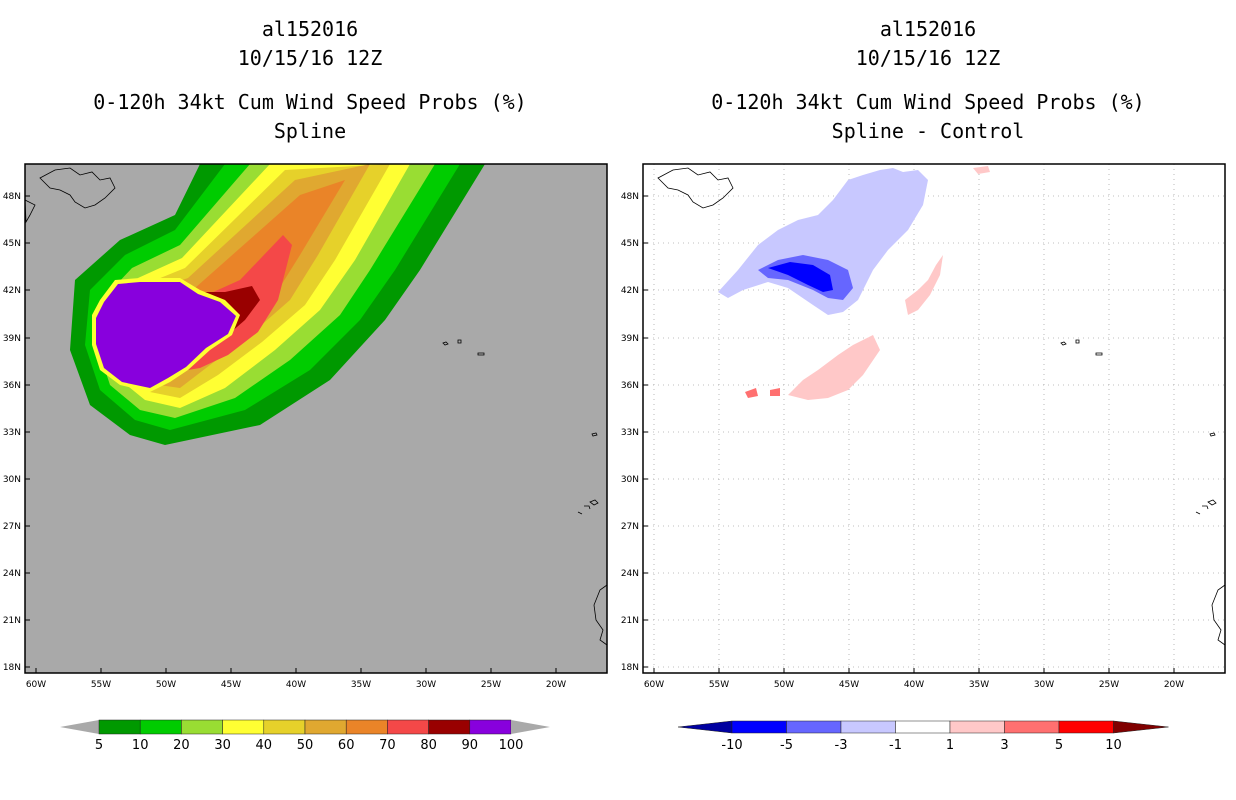  I want to click on diff-pos-1-small, so click(981, 170).